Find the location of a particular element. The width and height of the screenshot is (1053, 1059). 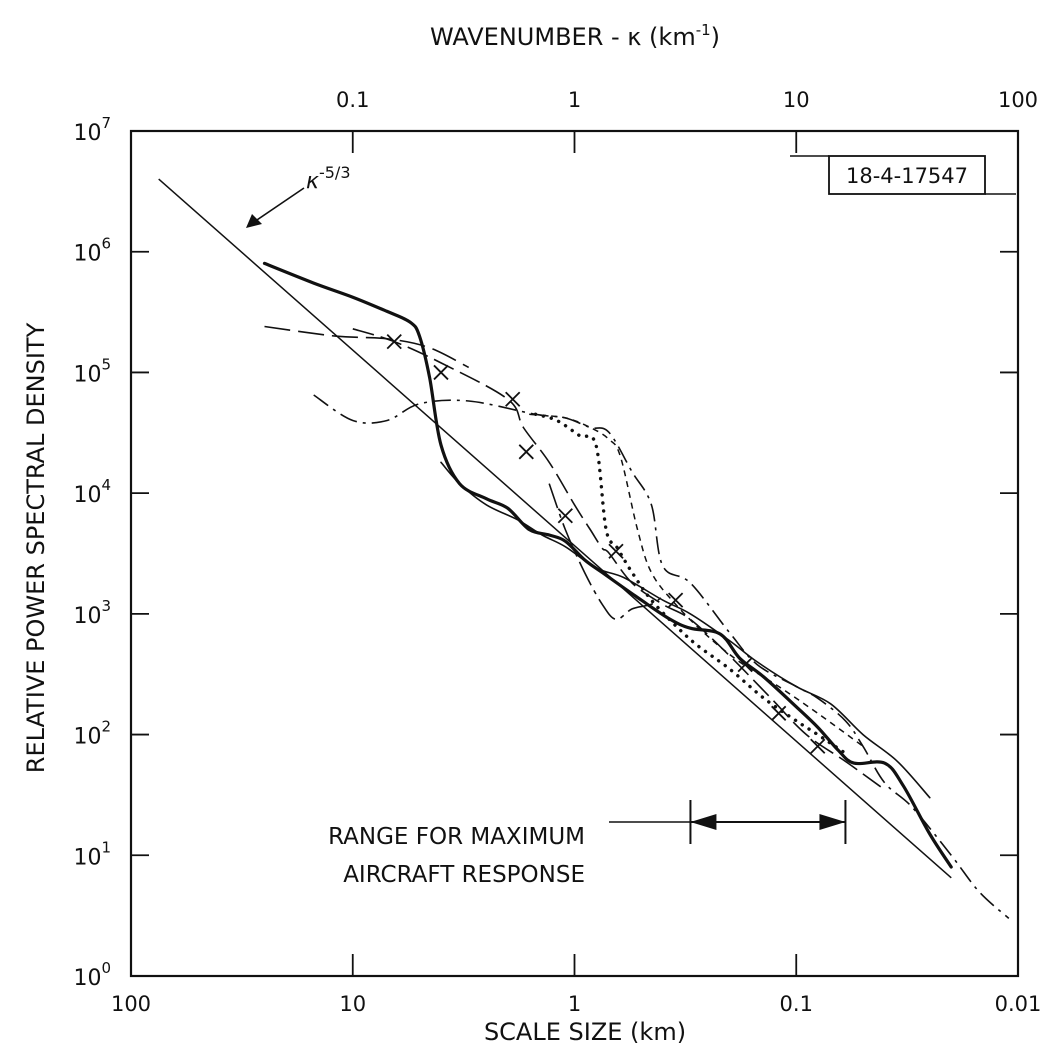

y-tick-label: 10⁷ is located at coordinates (92, 130).